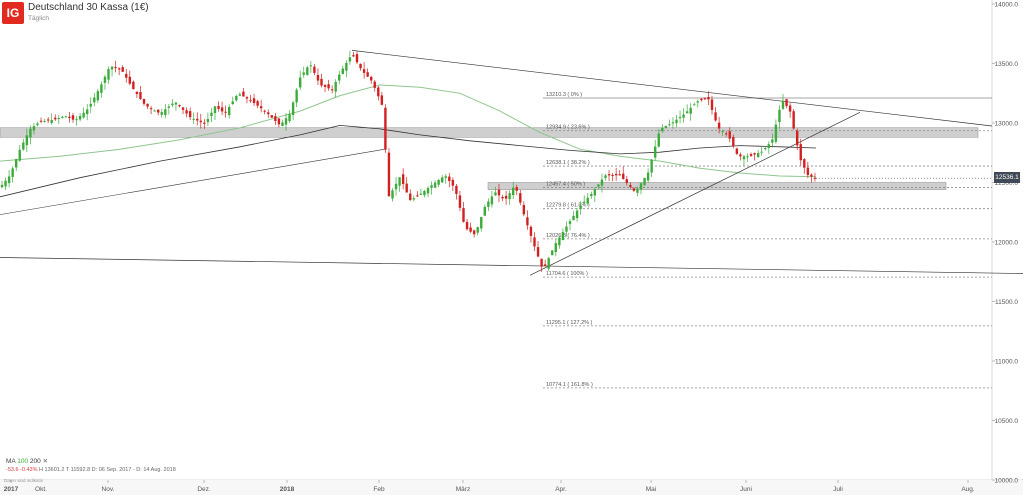 This screenshot has height=495, width=1023. Describe the element at coordinates (38, 18) in the screenshot. I see `interval-label: Täglich` at that location.